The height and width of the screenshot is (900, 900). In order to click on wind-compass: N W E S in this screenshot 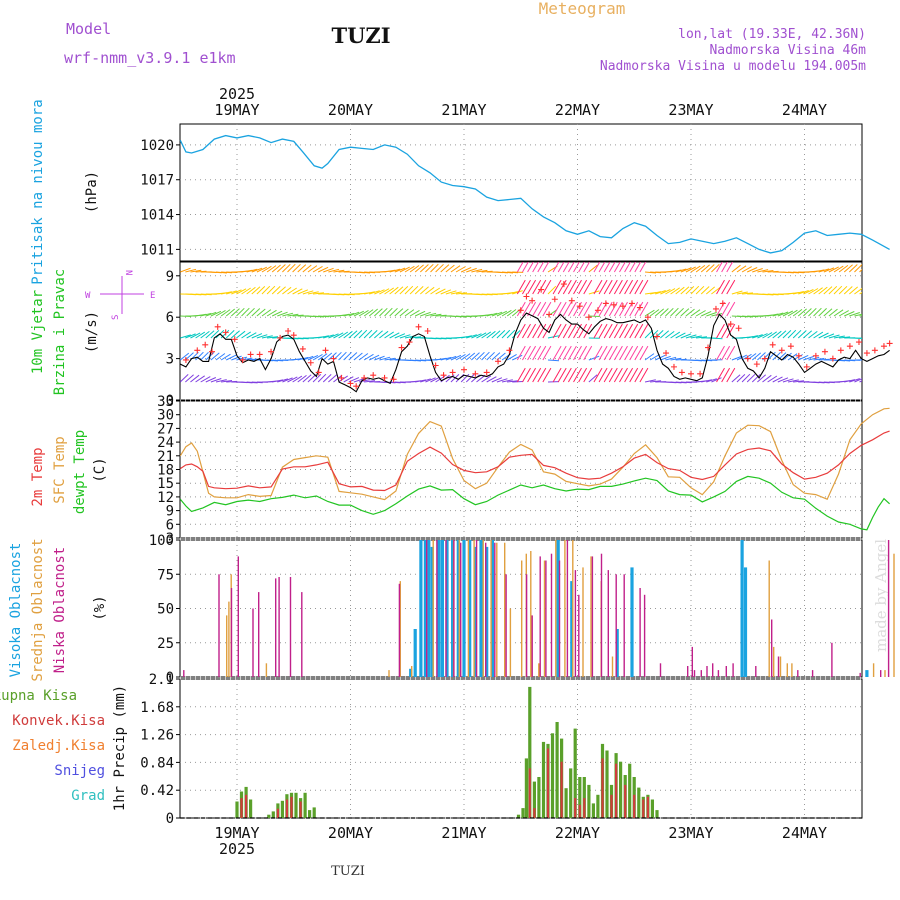, I will do `click(120, 295)`.